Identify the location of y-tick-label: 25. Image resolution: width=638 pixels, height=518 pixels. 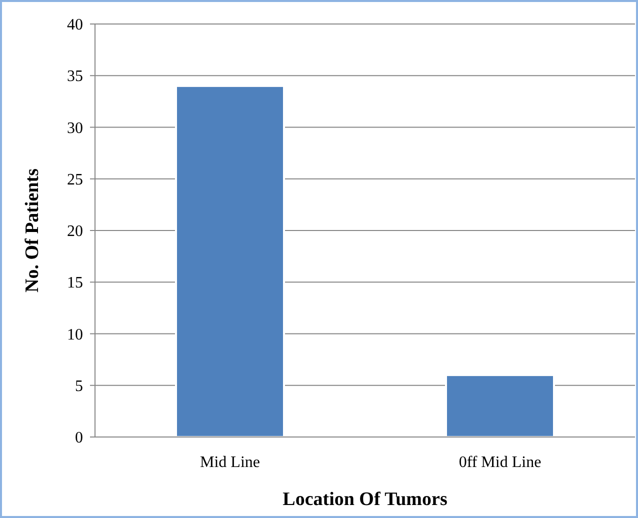
(75, 179).